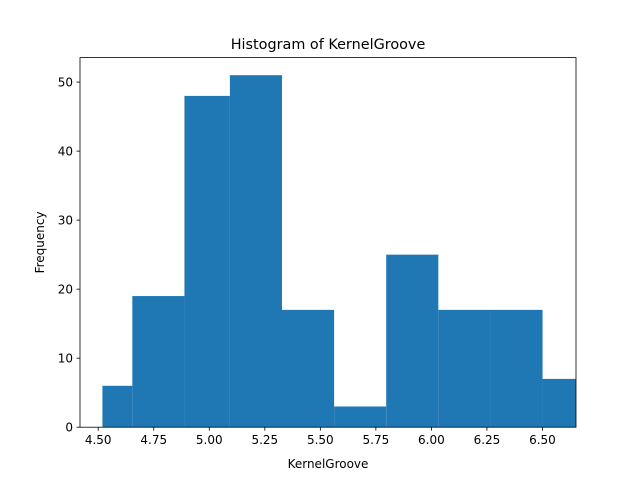 This screenshot has width=640, height=480. Describe the element at coordinates (65, 289) in the screenshot. I see `y-tick-label-2: 20` at that location.